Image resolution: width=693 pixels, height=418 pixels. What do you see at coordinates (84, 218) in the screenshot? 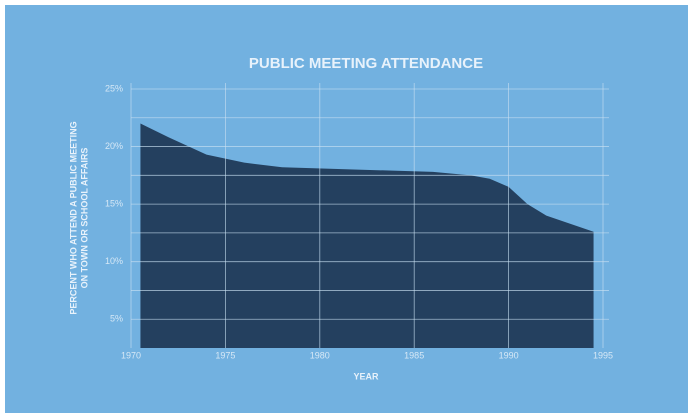
I see `y-axis-label-line: ON TOWN OR SCHOOL AFFAIRS` at bounding box center [84, 218].